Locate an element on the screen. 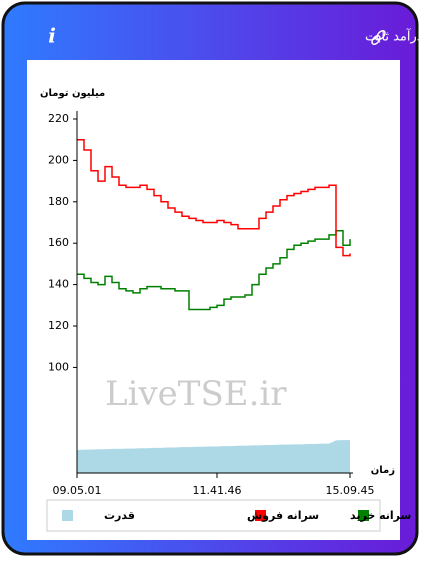 This screenshot has width=428, height=578. y-tick-label: 220 is located at coordinates (58, 118).